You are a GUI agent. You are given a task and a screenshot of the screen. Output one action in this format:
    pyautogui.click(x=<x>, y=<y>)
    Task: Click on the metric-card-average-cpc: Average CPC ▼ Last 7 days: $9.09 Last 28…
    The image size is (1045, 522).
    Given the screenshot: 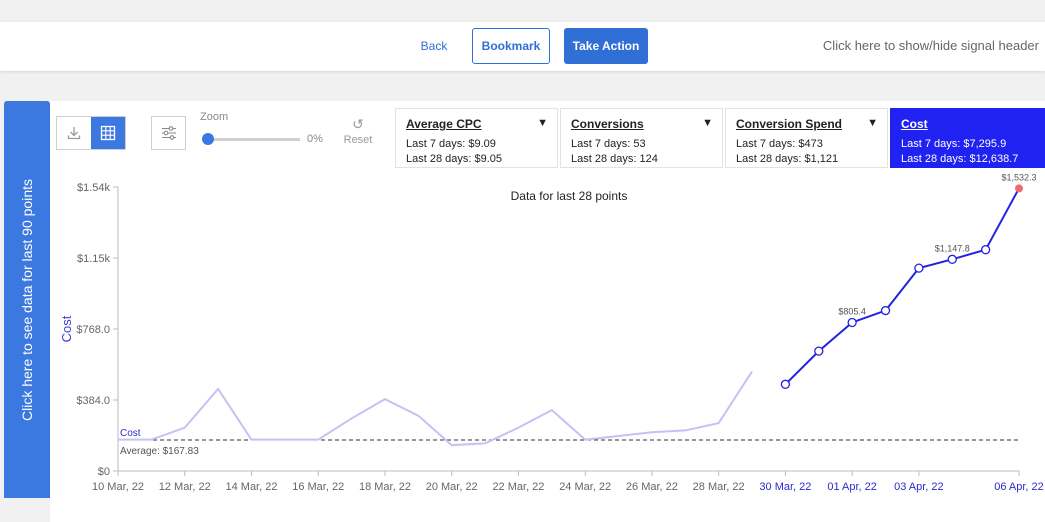 What is the action you would take?
    pyautogui.click(x=476, y=138)
    